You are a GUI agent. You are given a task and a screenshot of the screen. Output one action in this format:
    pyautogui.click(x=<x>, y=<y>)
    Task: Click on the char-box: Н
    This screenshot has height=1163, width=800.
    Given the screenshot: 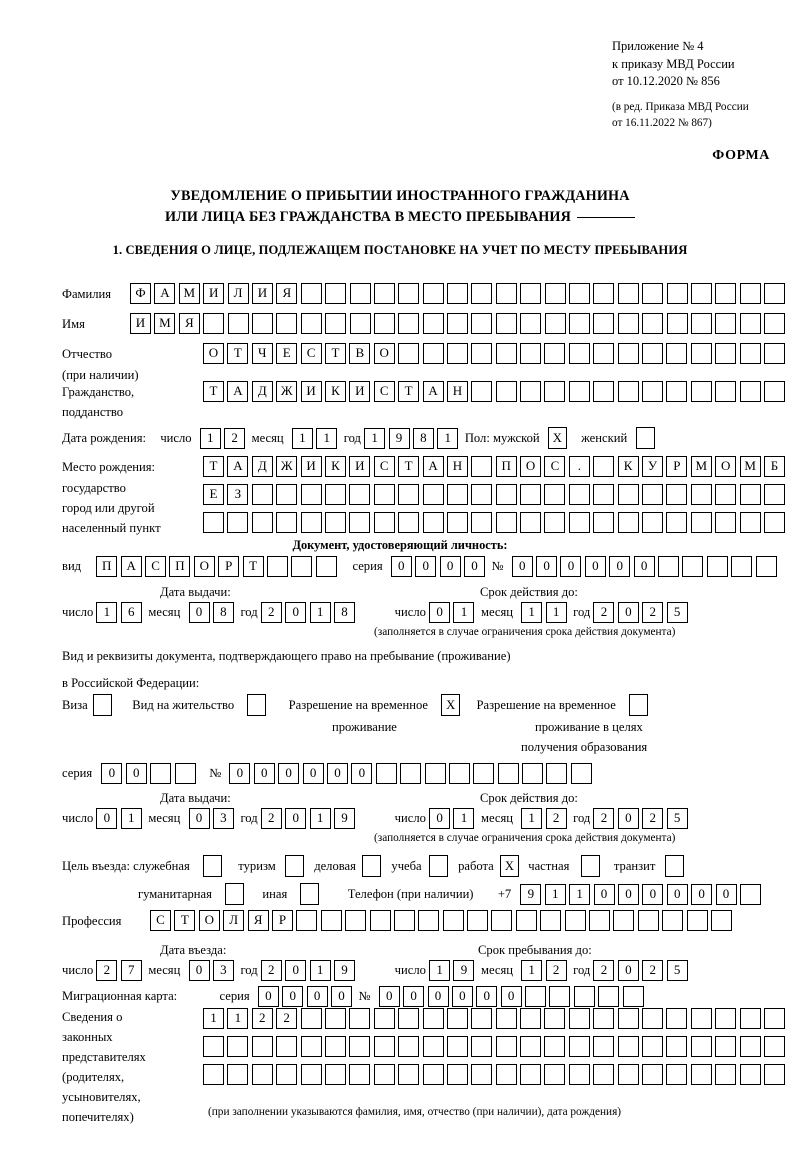 What is the action you would take?
    pyautogui.click(x=457, y=391)
    